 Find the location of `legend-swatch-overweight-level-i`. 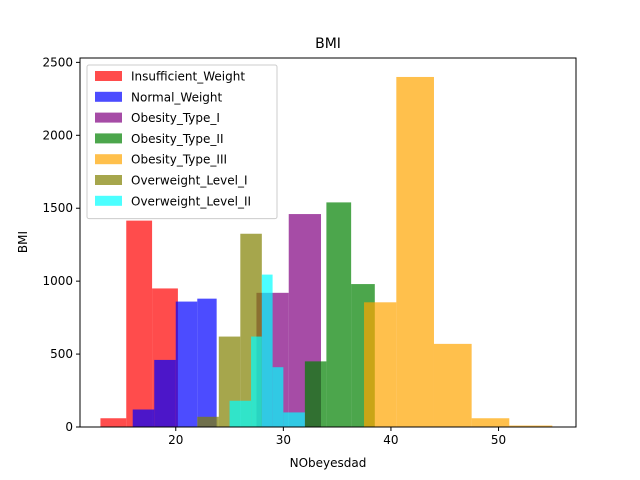

legend-swatch-overweight-level-i is located at coordinates (108, 180).